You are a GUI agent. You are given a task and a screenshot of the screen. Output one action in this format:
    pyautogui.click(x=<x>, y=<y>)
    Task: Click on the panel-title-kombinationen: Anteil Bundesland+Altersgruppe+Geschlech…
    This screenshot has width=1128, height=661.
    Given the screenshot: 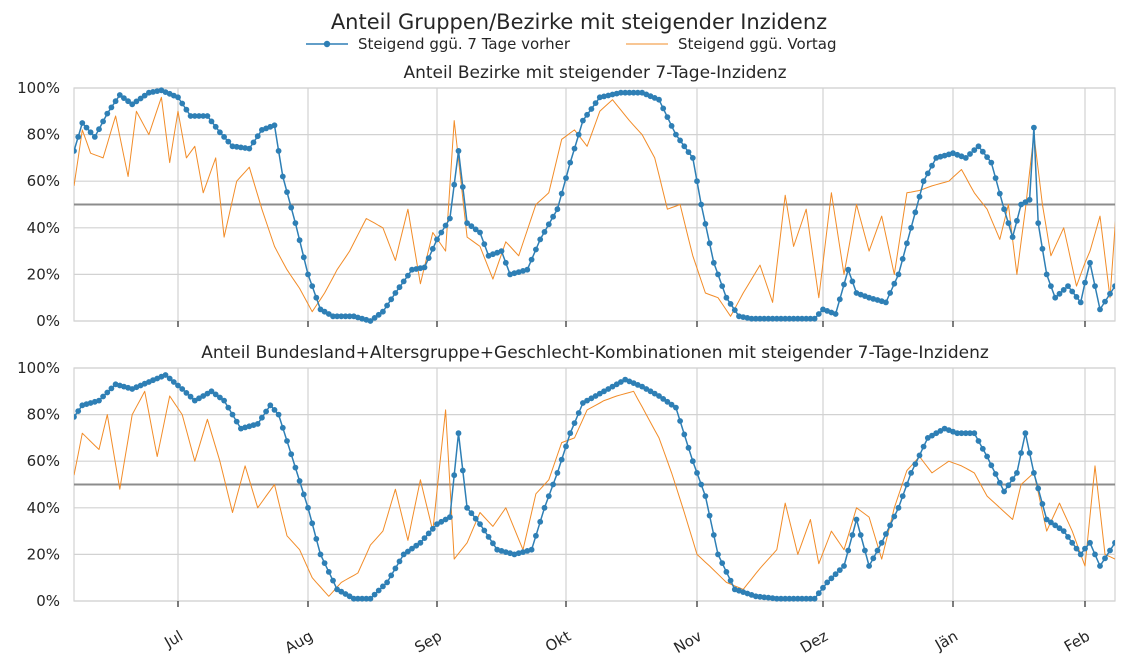 What is the action you would take?
    pyautogui.click(x=595, y=353)
    